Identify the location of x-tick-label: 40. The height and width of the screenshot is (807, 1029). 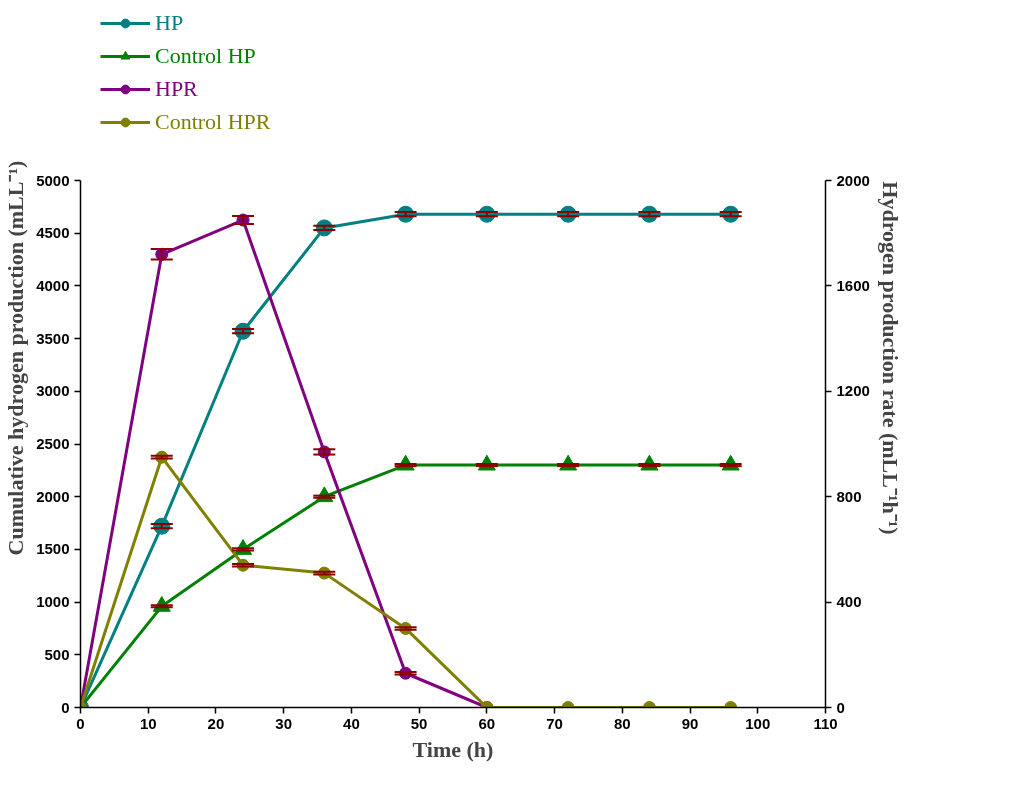
(351, 723).